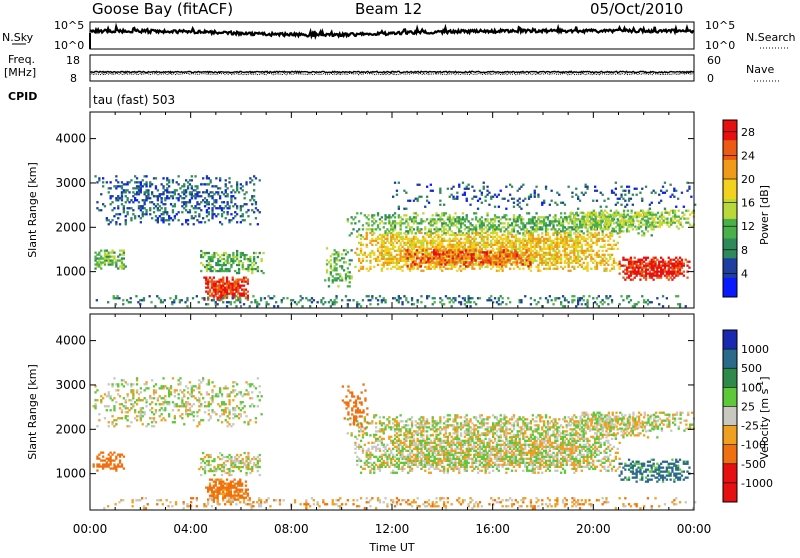 This screenshot has height=558, width=800. What do you see at coordinates (392, 72) in the screenshot?
I see `freq-trace` at bounding box center [392, 72].